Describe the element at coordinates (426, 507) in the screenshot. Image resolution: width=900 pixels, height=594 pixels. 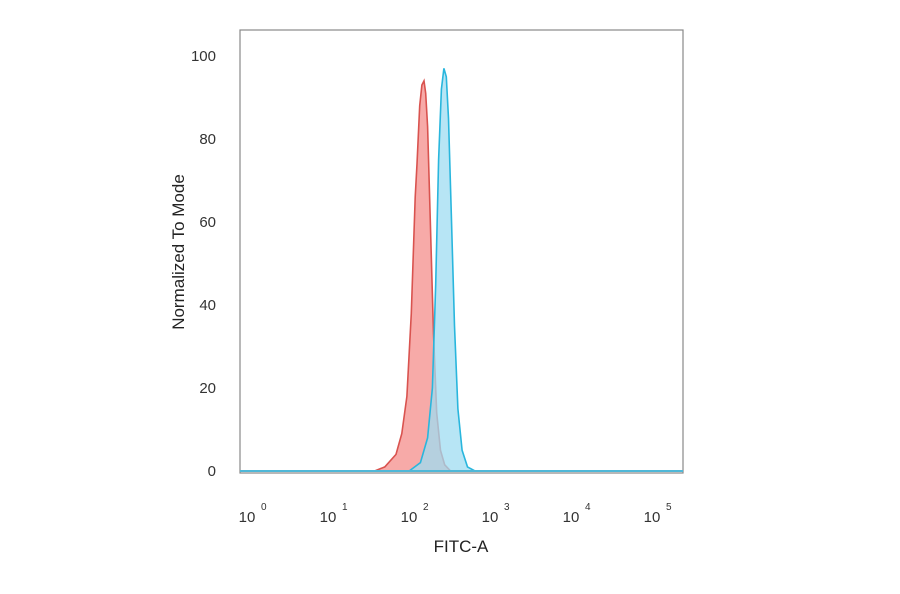
I see `x-tick-exponent: 2` at that location.